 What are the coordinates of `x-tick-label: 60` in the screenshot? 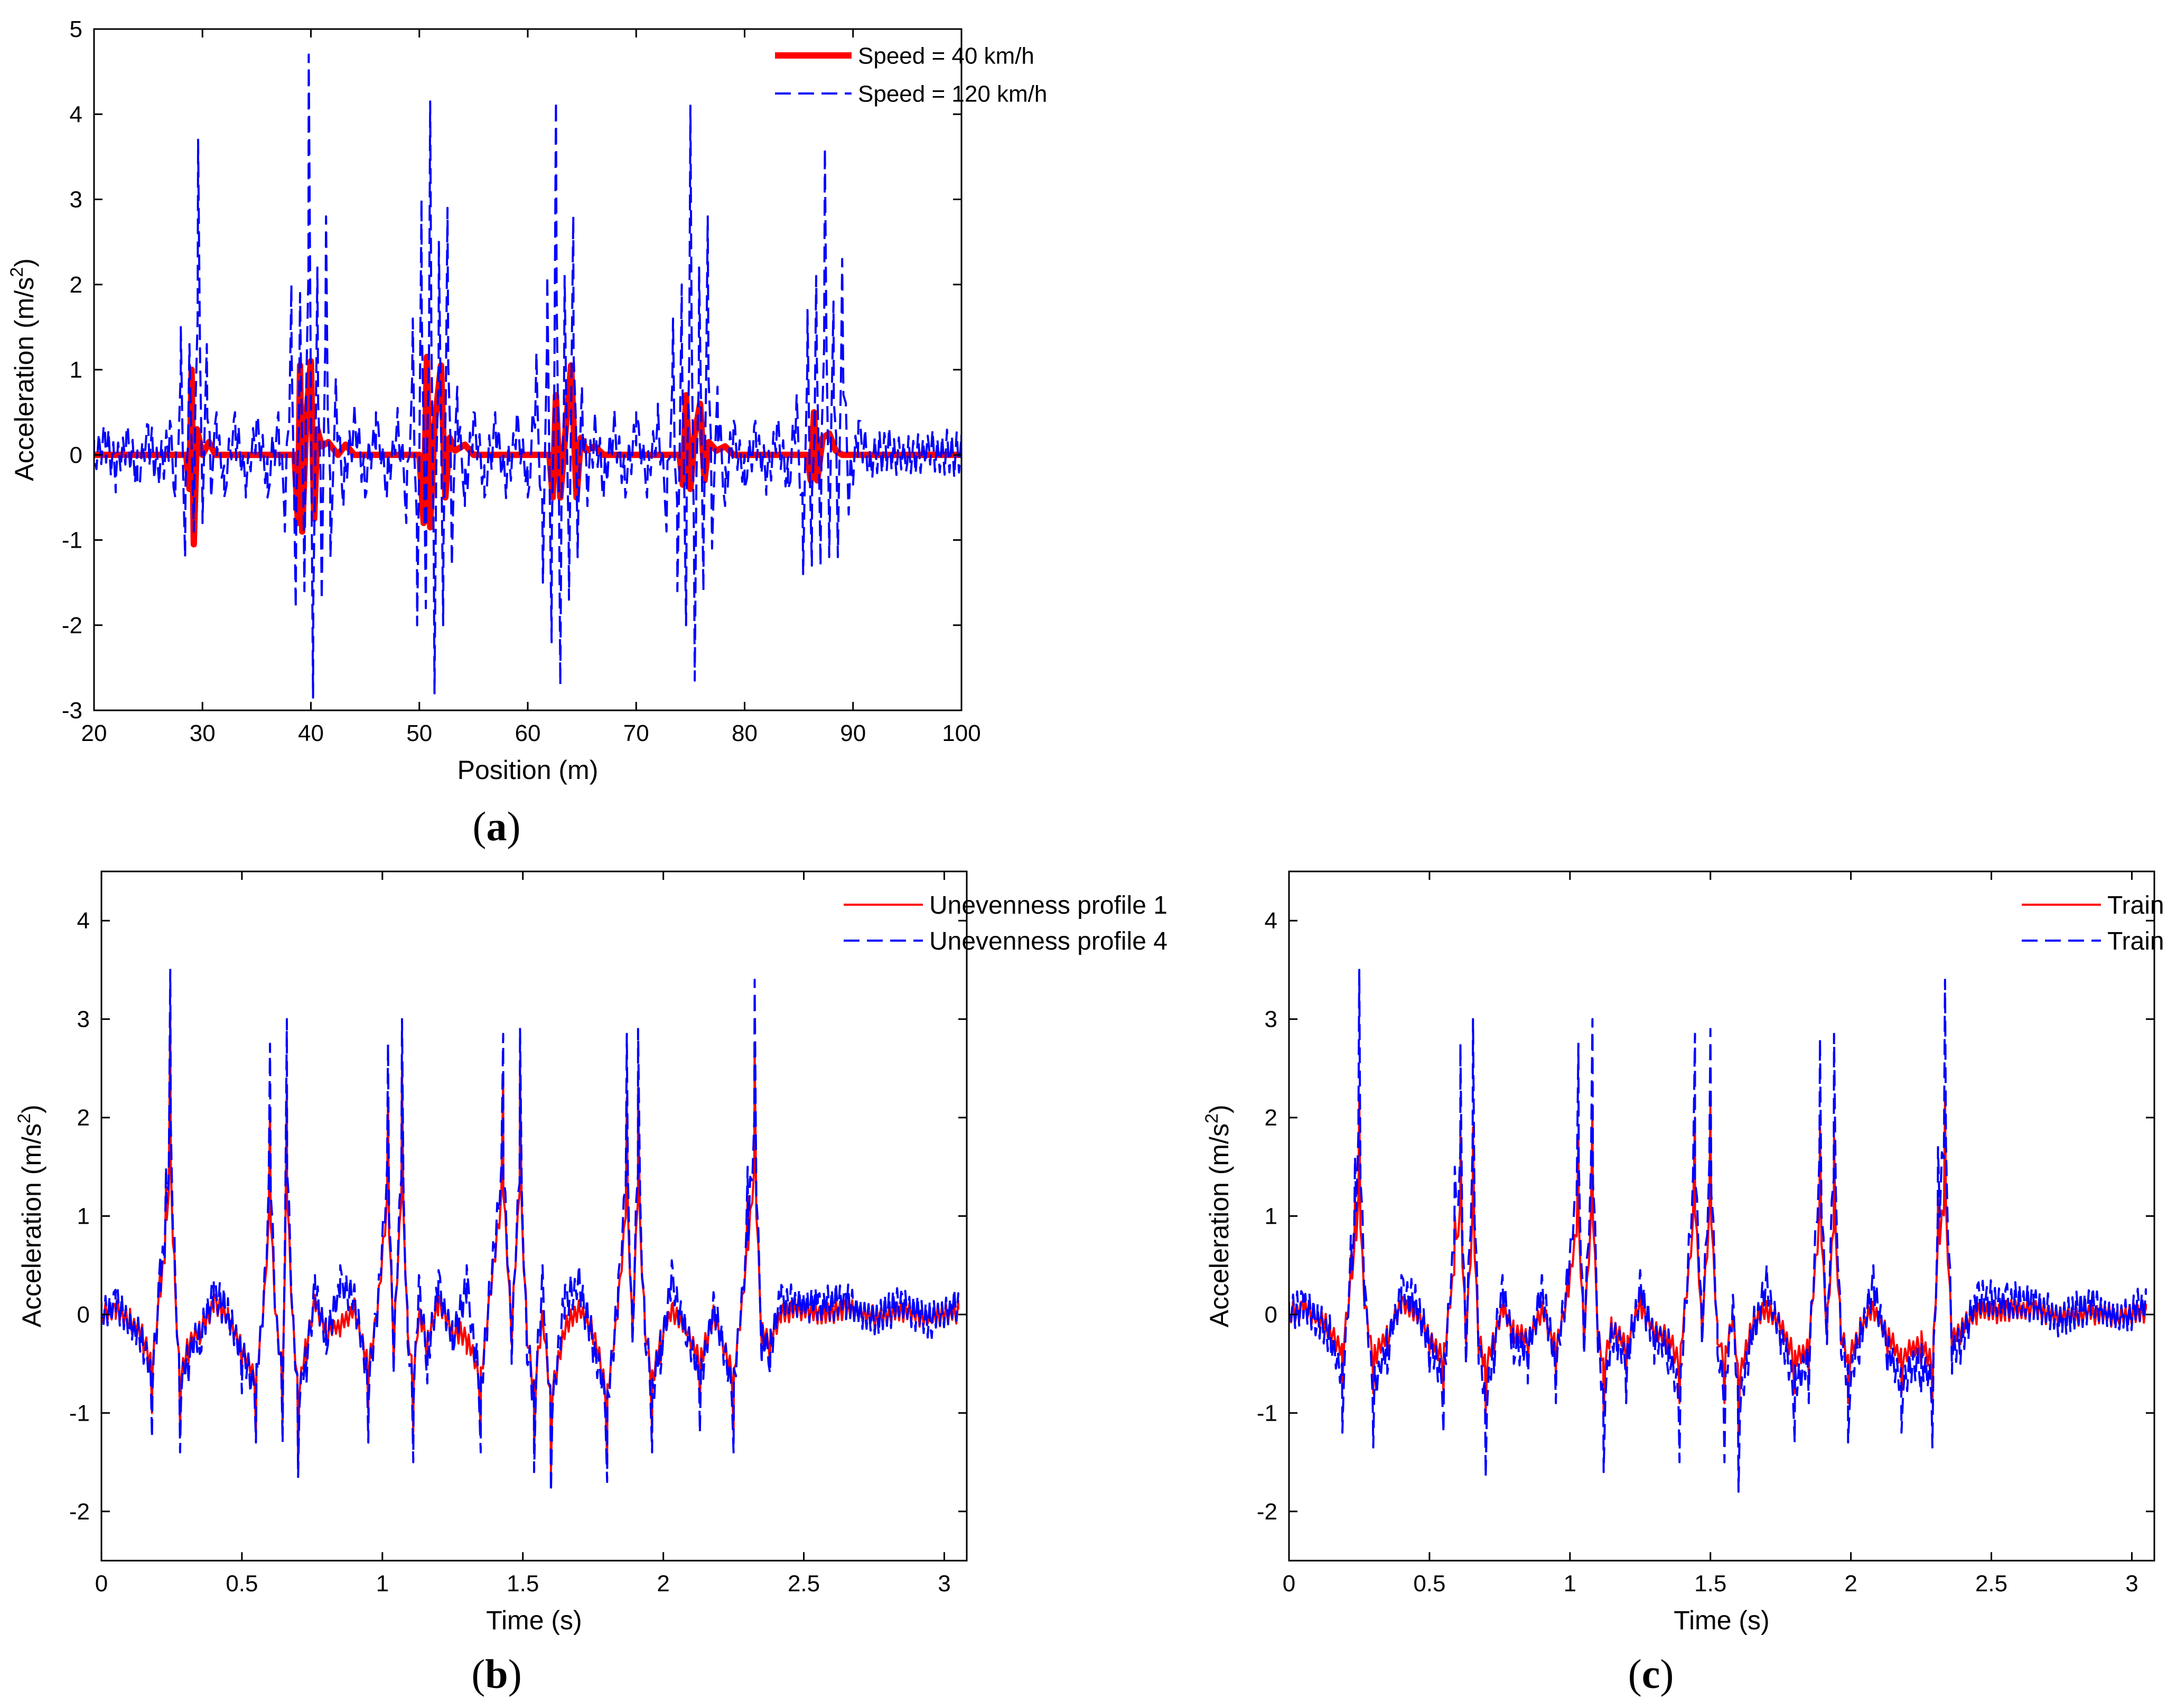 It's located at (528, 733).